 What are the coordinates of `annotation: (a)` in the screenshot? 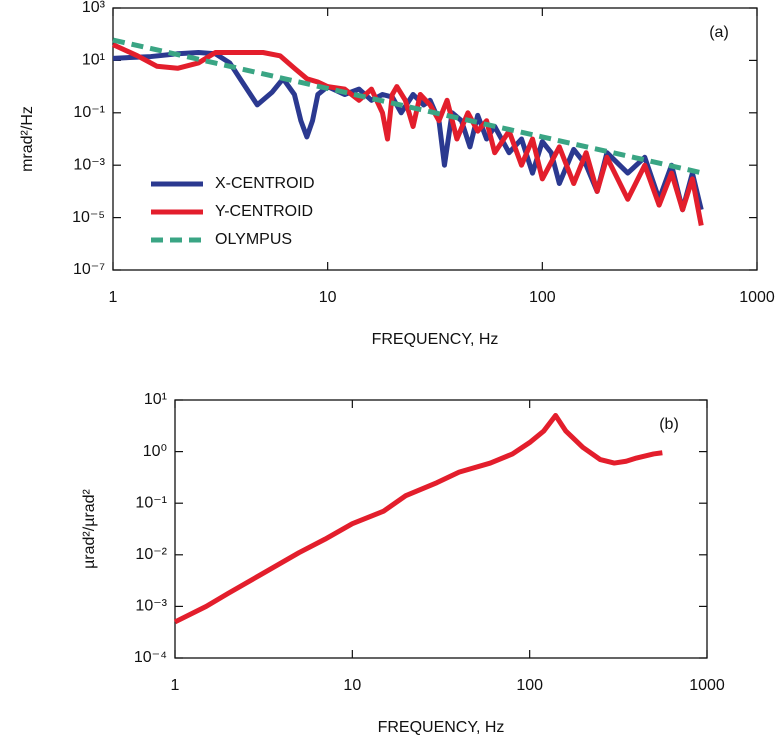 It's located at (719, 32).